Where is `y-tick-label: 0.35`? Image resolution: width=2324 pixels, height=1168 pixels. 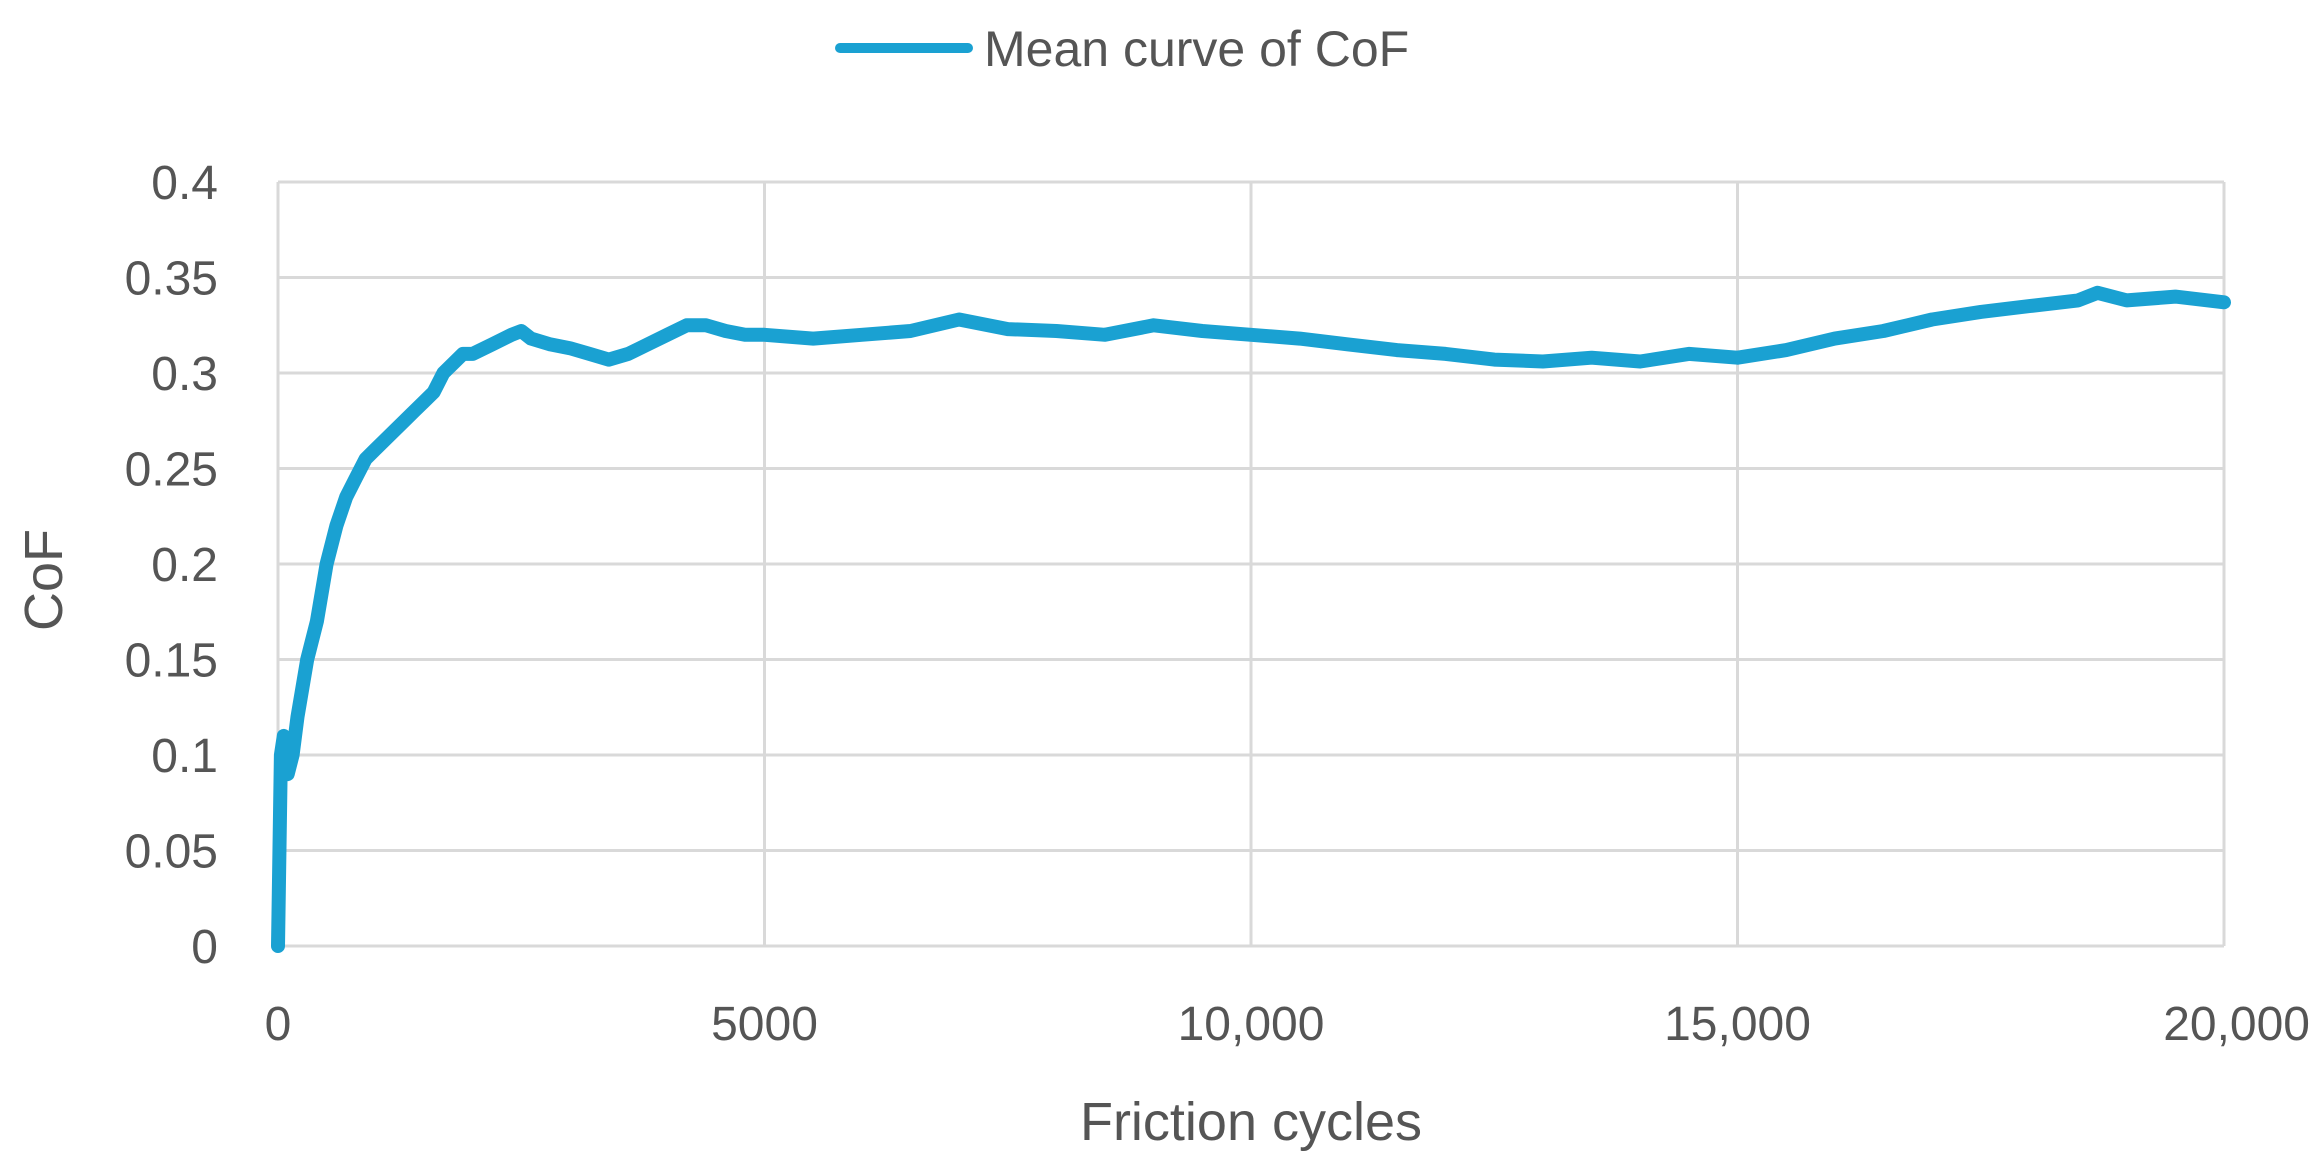
y-tick-label: 0.35 is located at coordinates (171, 279).